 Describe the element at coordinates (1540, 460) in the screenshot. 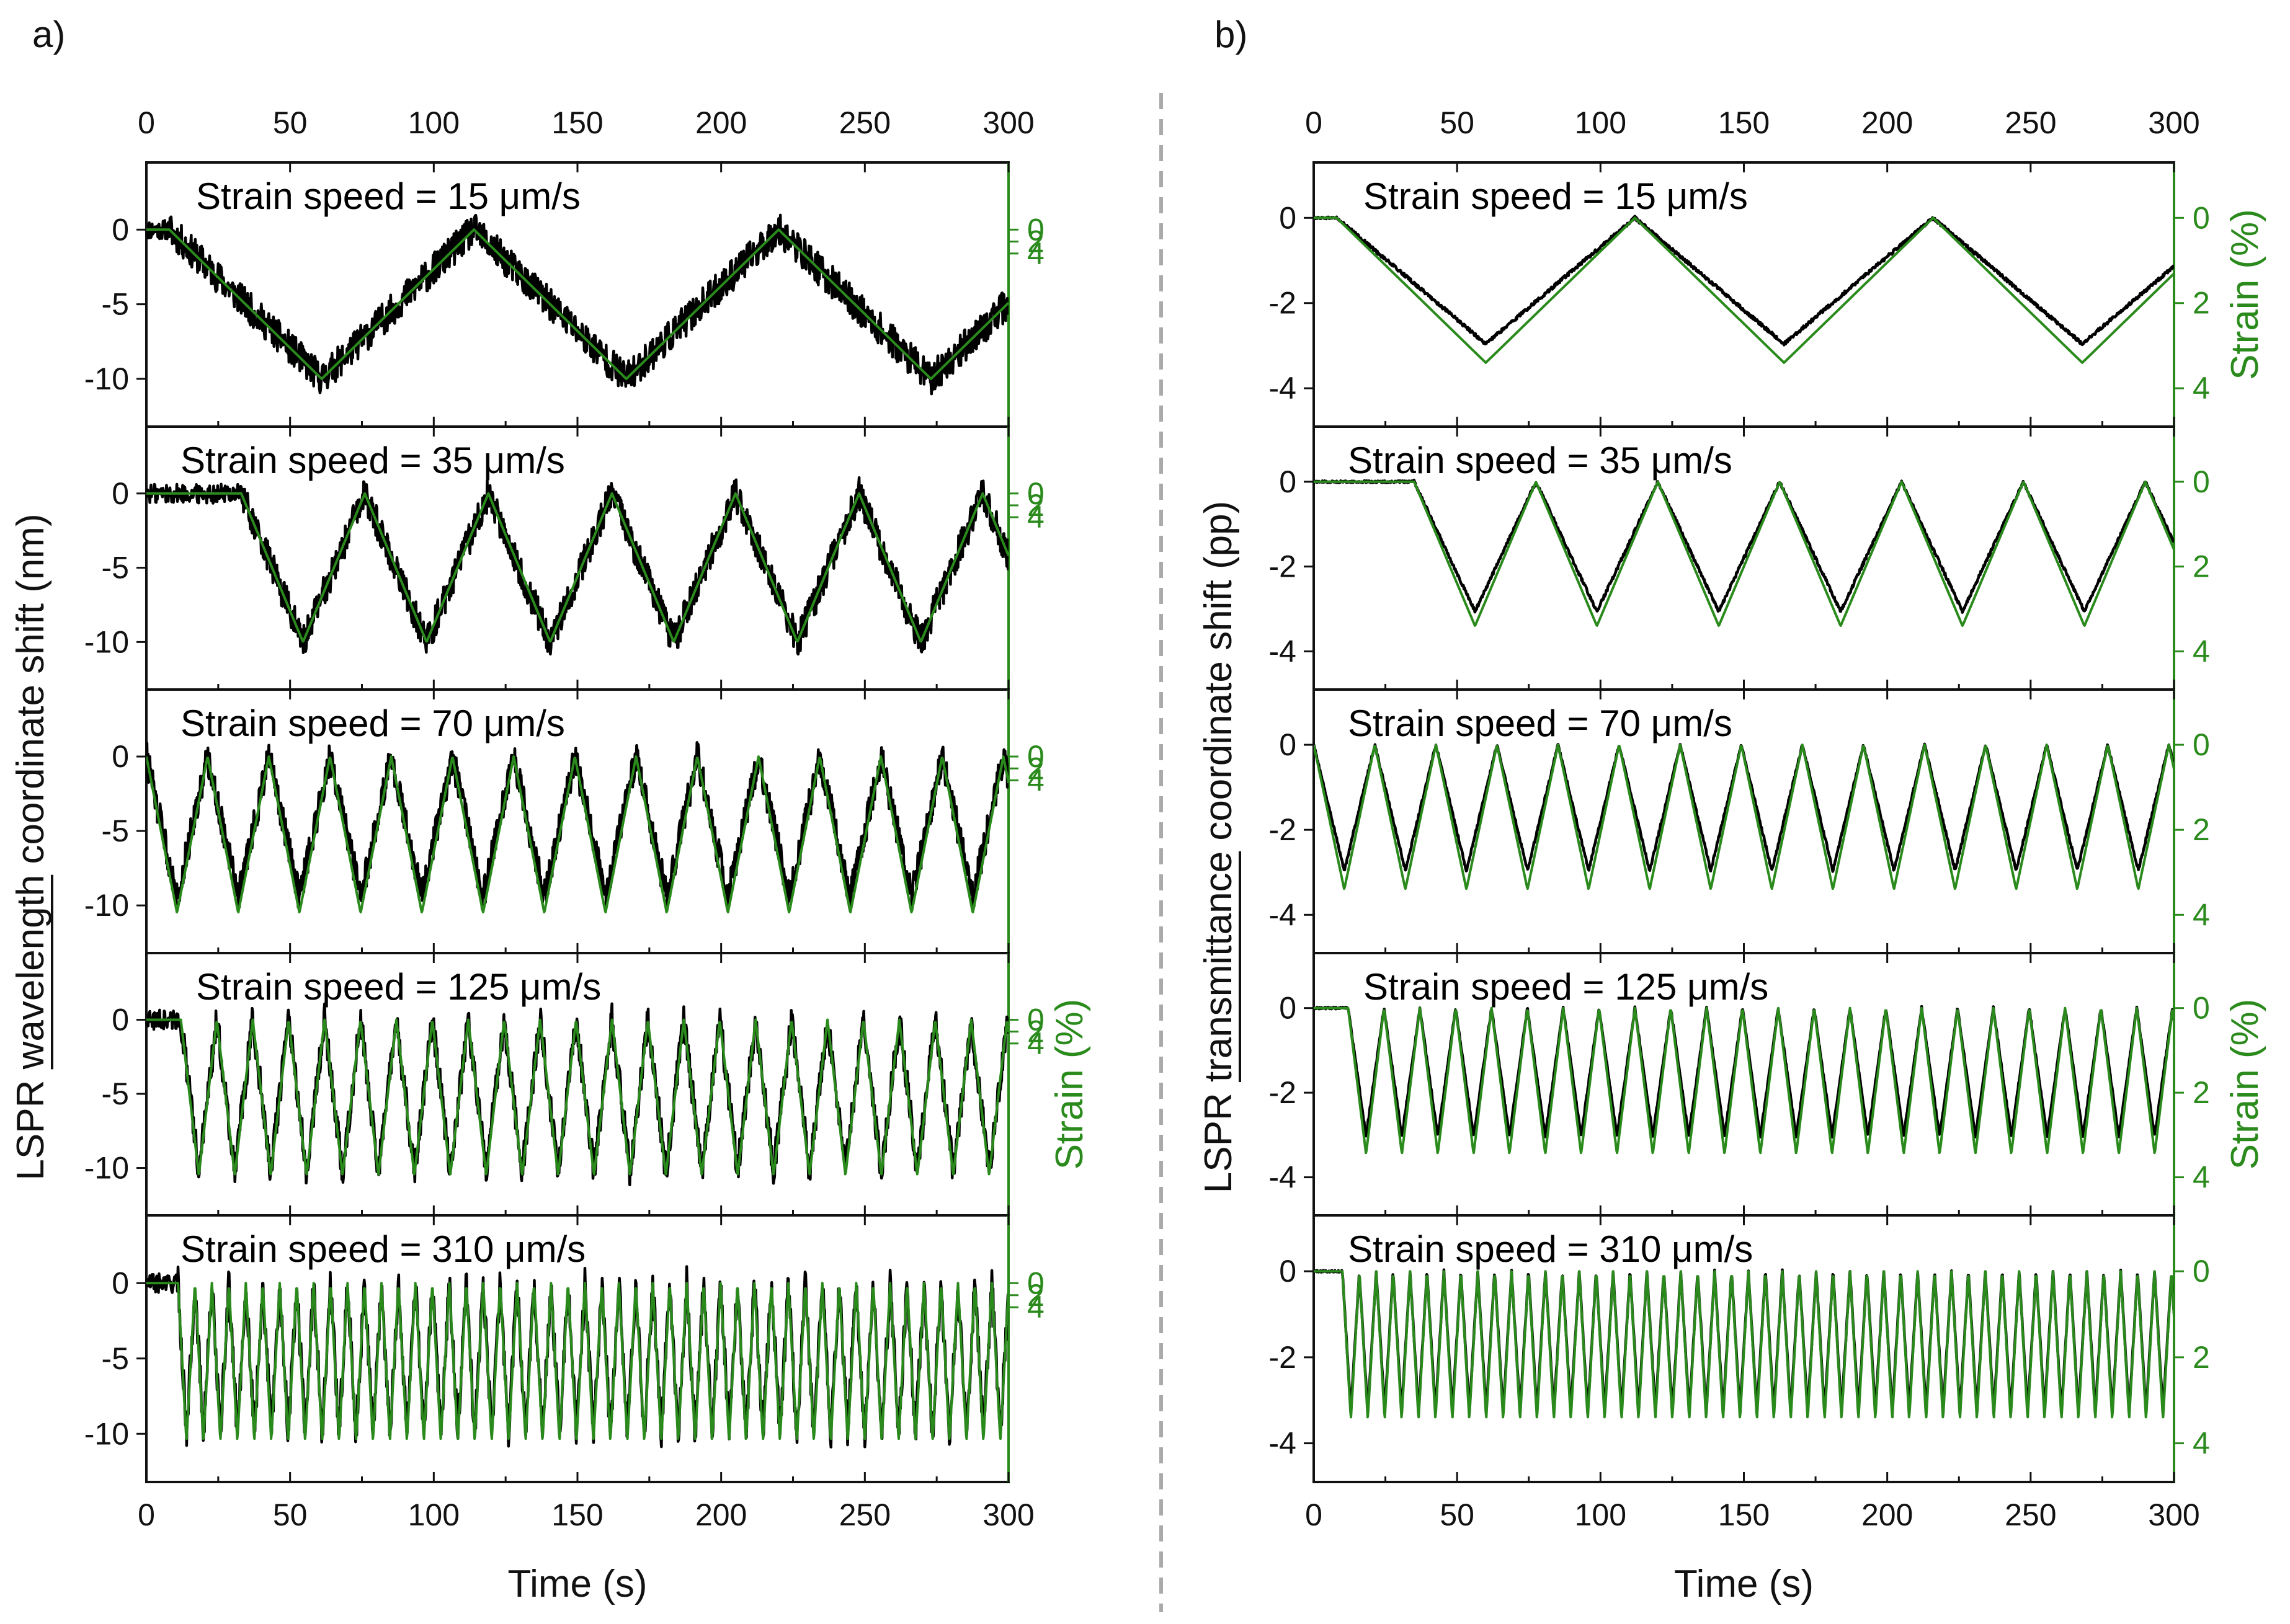

I see `subplot-title: Strain speed = 35 μm/s` at that location.